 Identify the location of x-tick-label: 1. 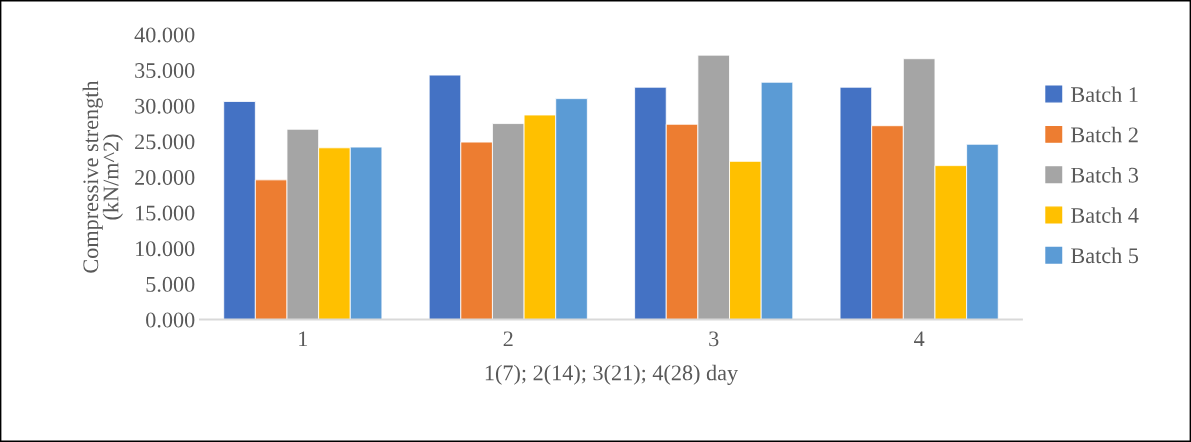
(303, 339).